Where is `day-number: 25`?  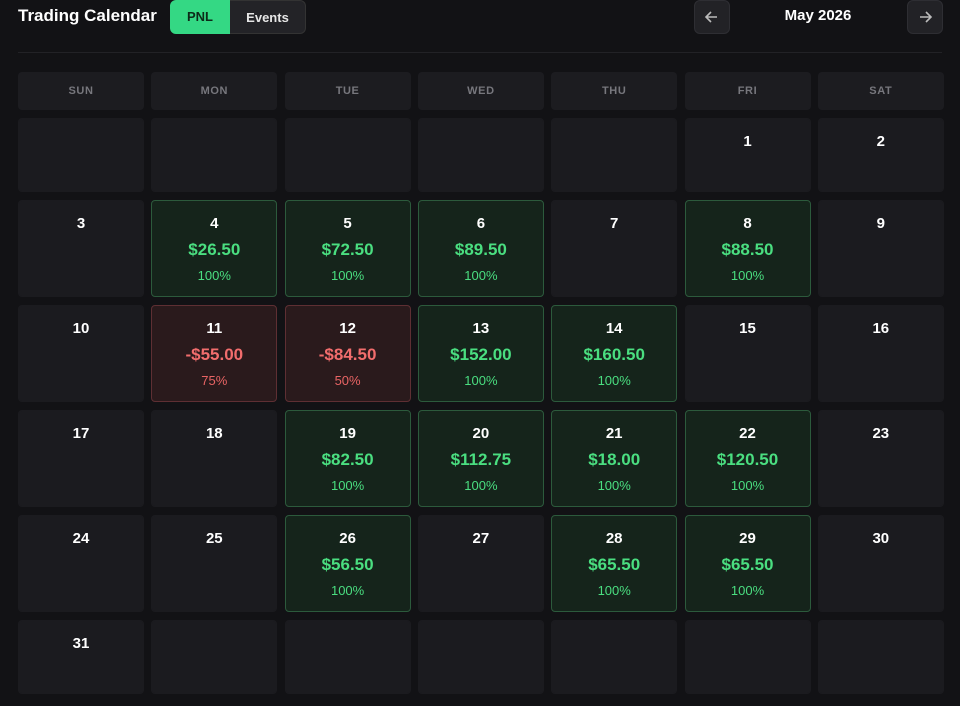 day-number: 25 is located at coordinates (214, 538).